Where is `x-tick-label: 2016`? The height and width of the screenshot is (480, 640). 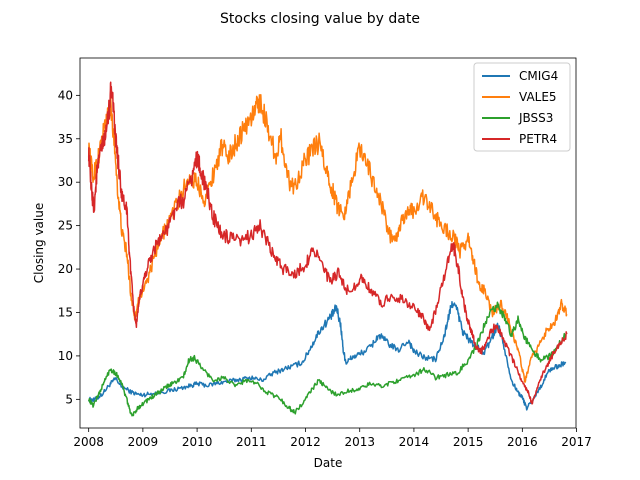 x-tick-label: 2016 is located at coordinates (522, 442).